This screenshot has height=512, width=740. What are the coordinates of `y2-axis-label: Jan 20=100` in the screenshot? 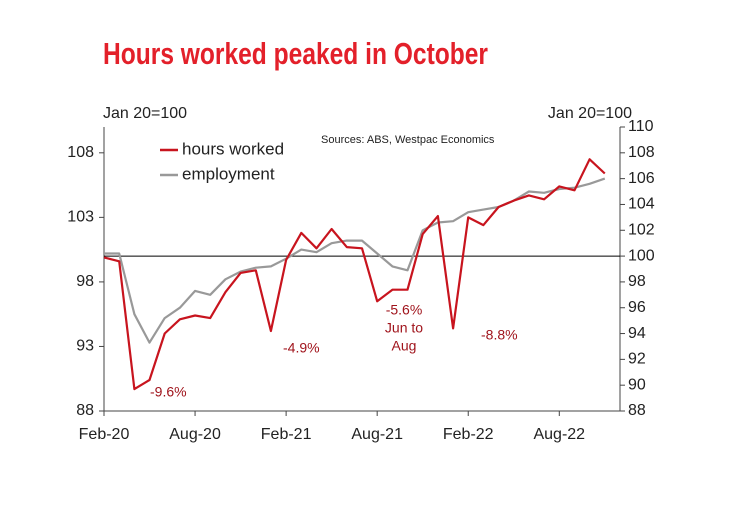 It's located at (590, 113).